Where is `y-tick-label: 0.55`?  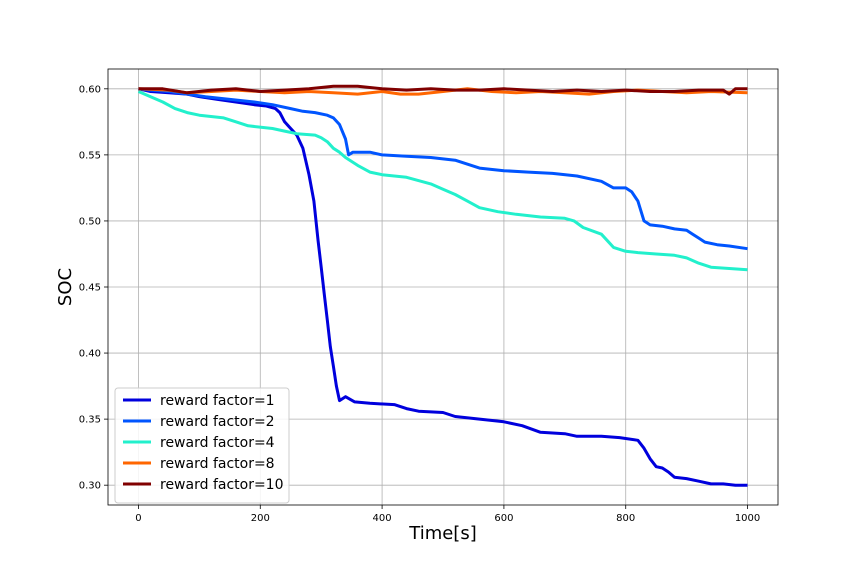
y-tick-label: 0.55 is located at coordinates (90, 155).